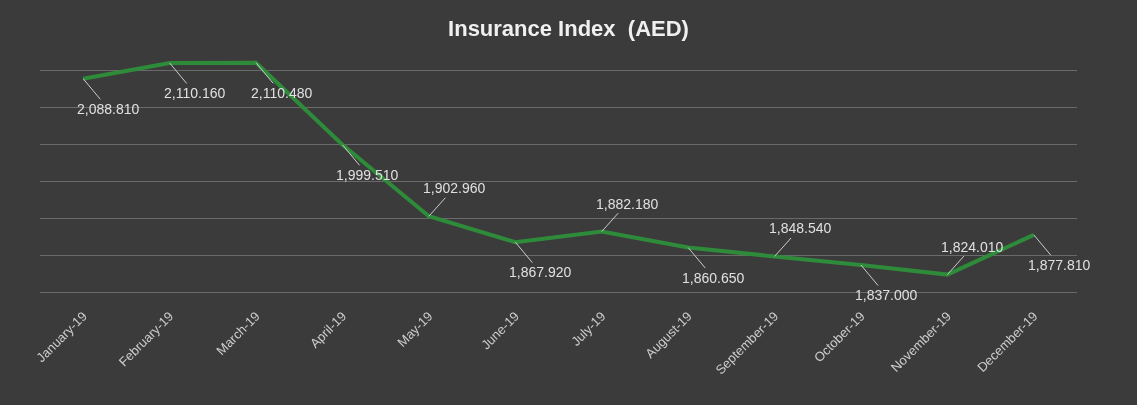 Image resolution: width=1137 pixels, height=405 pixels. I want to click on data-label: 1,877.810, so click(1059, 265).